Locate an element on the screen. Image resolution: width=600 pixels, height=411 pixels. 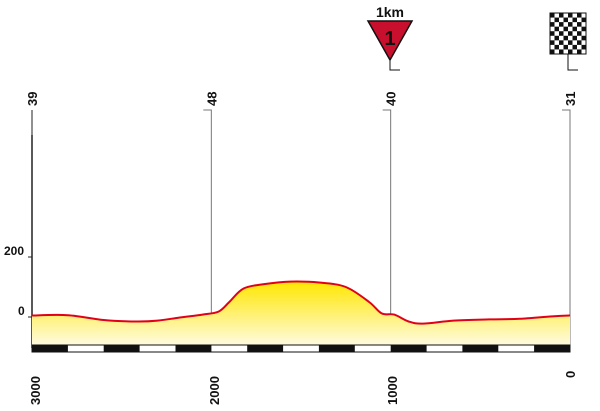
flamme-rouge-number: 1 is located at coordinates (389, 39).